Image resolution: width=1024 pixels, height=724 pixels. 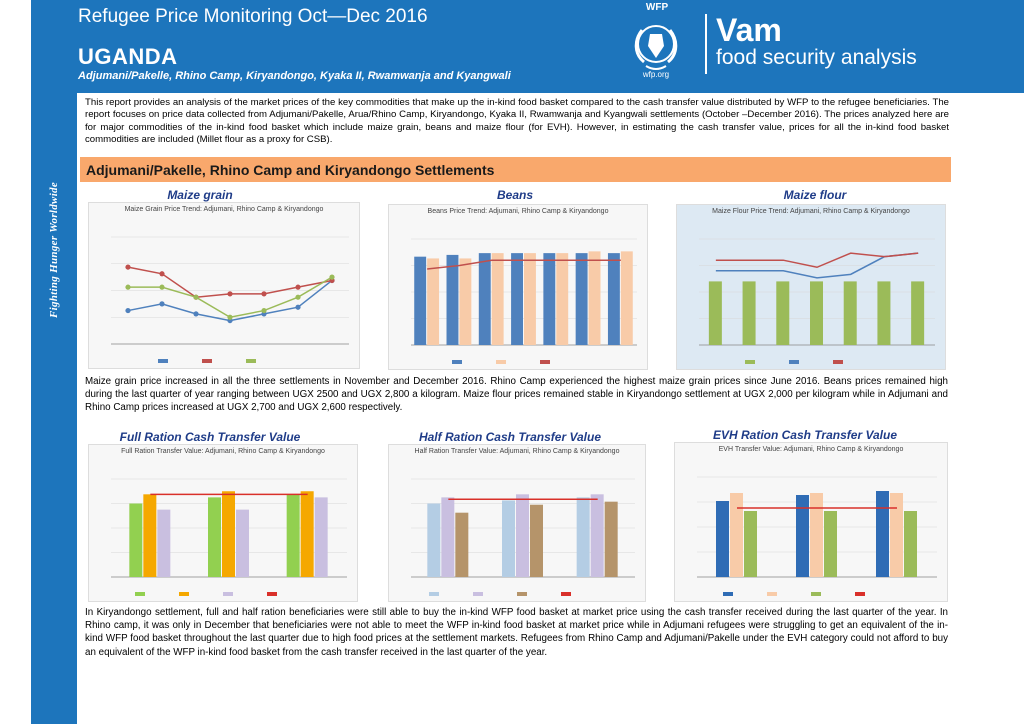 I want to click on country-name: UGANDA, so click(x=128, y=56).